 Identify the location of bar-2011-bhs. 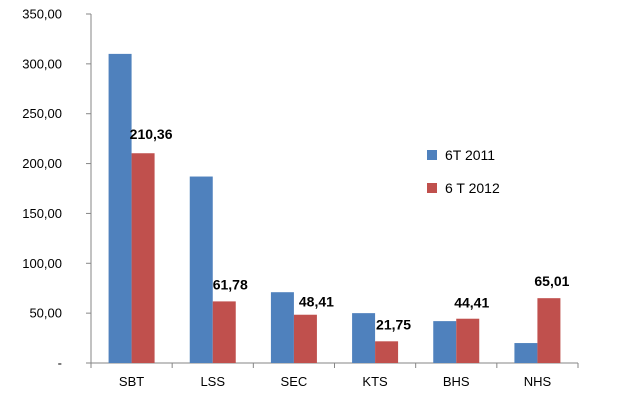
(445, 342).